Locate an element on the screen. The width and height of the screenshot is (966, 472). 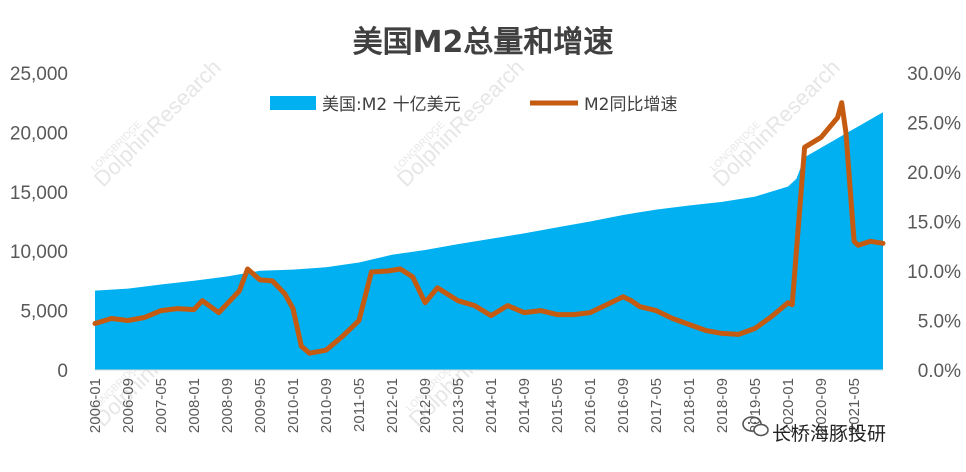
right-axis: 0.0% 5.0% 10.0% 15.0% 20.0% 25.0% 30.0% is located at coordinates (934, 223).